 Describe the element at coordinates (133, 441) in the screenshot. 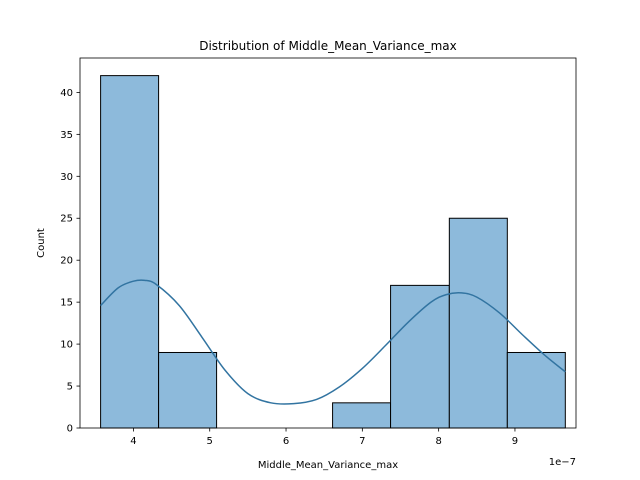

I see `x-tick-label: 4` at that location.